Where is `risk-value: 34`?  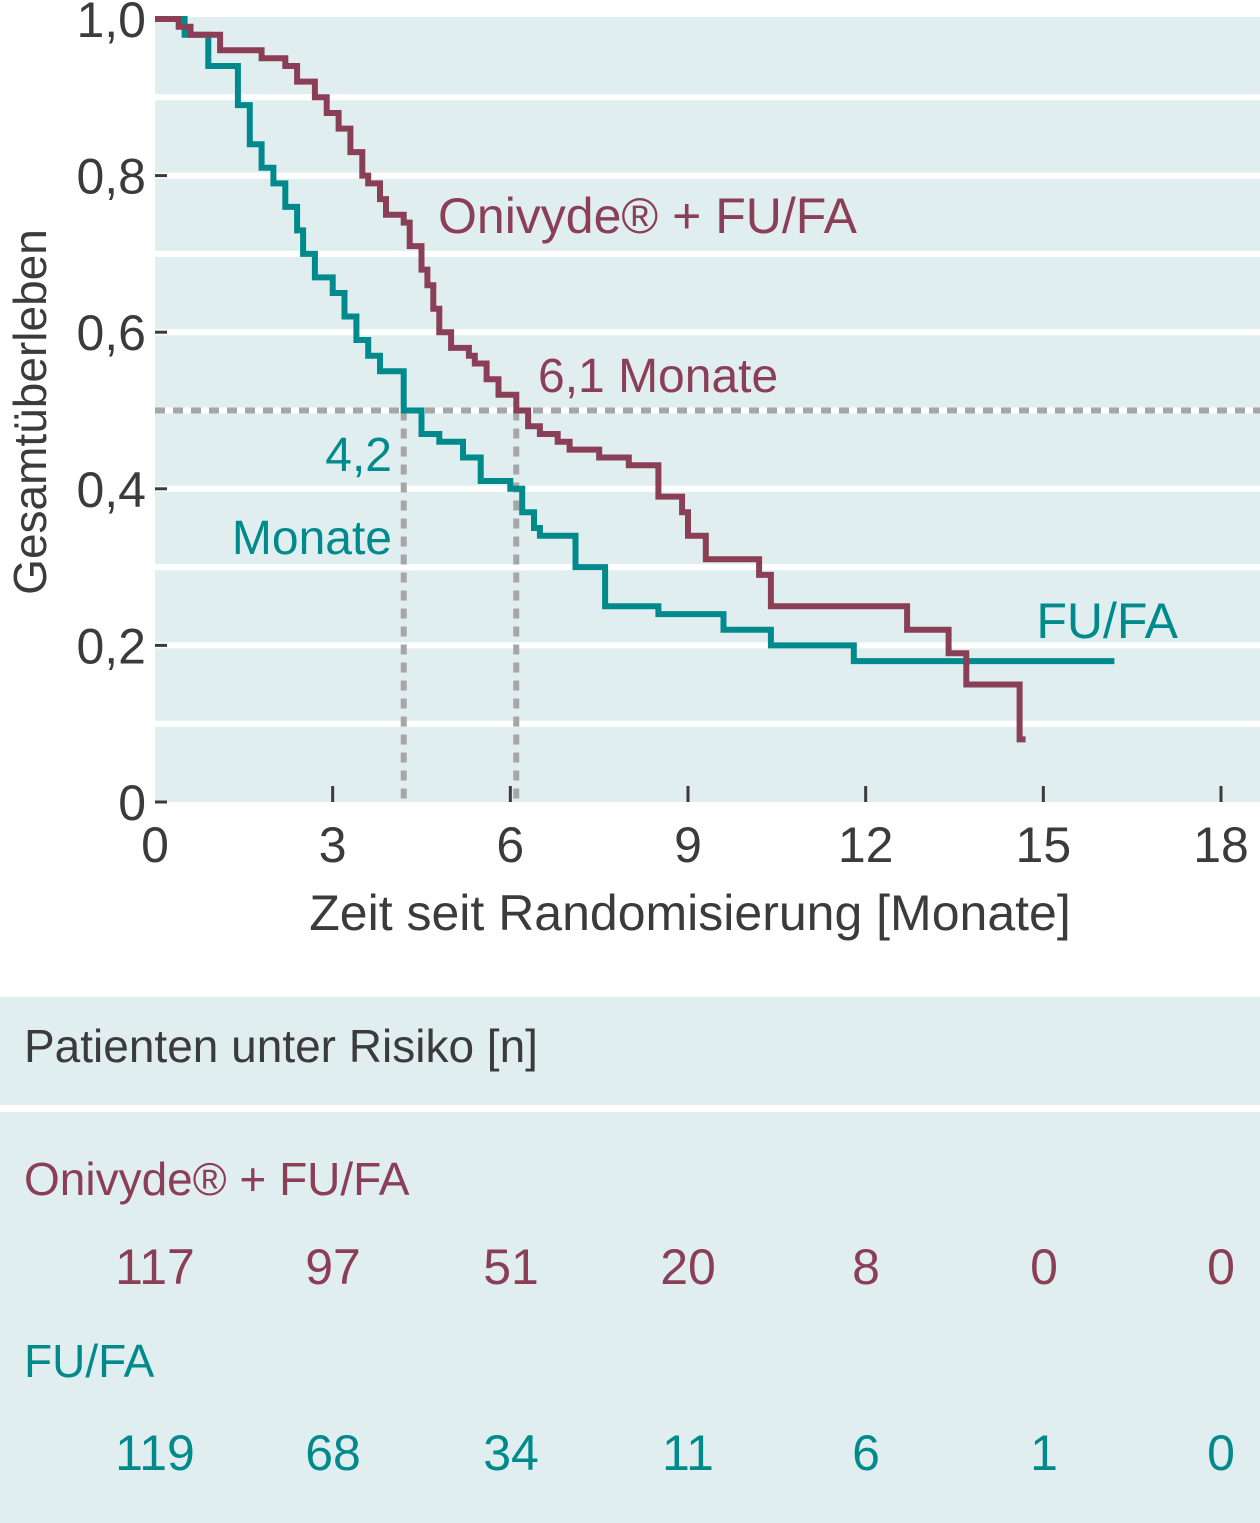
risk-value: 34 is located at coordinates (511, 1453).